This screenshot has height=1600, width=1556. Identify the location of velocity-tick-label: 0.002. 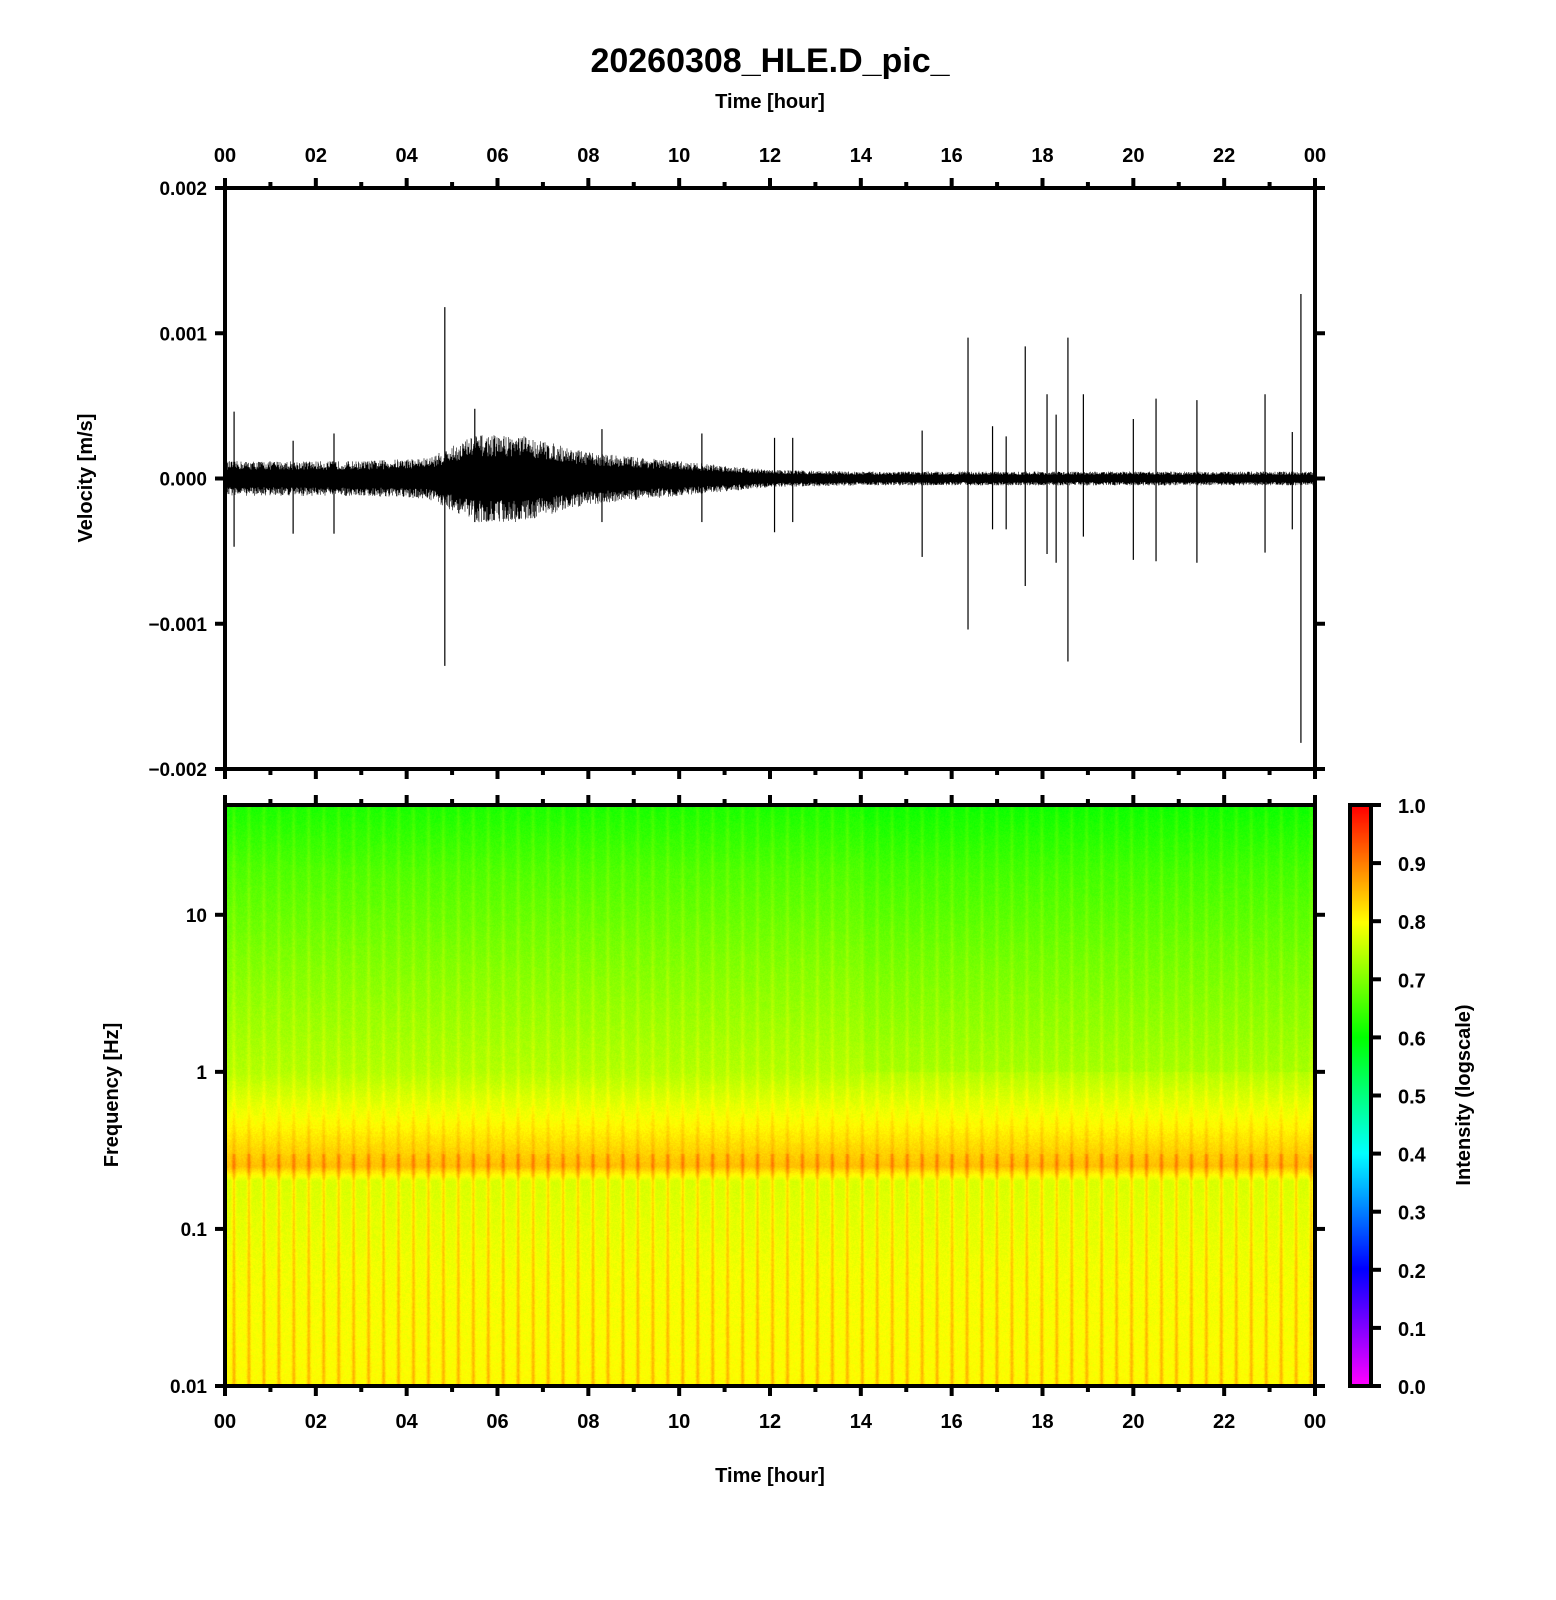
(183, 189).